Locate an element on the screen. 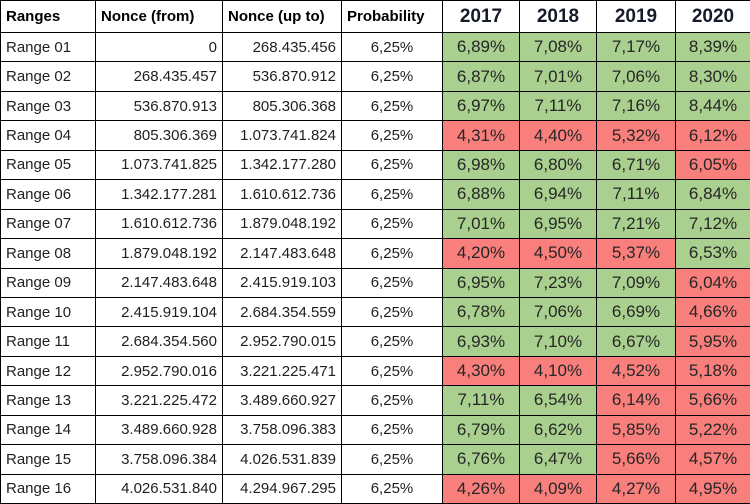 The height and width of the screenshot is (504, 750). year-value-cell-2020: 5,22% is located at coordinates (712, 430).